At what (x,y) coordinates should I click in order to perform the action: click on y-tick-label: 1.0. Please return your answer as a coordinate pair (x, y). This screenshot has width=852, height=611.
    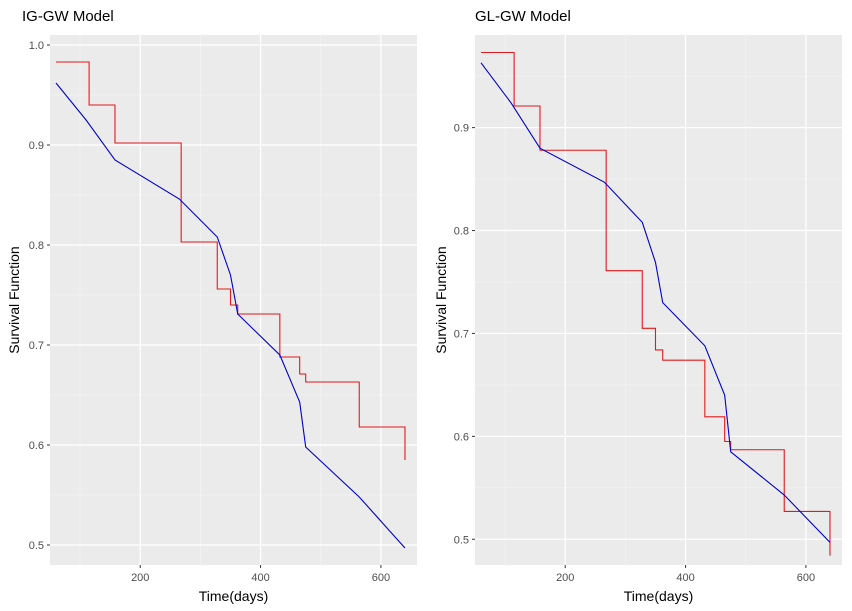
    Looking at the image, I should click on (36, 46).